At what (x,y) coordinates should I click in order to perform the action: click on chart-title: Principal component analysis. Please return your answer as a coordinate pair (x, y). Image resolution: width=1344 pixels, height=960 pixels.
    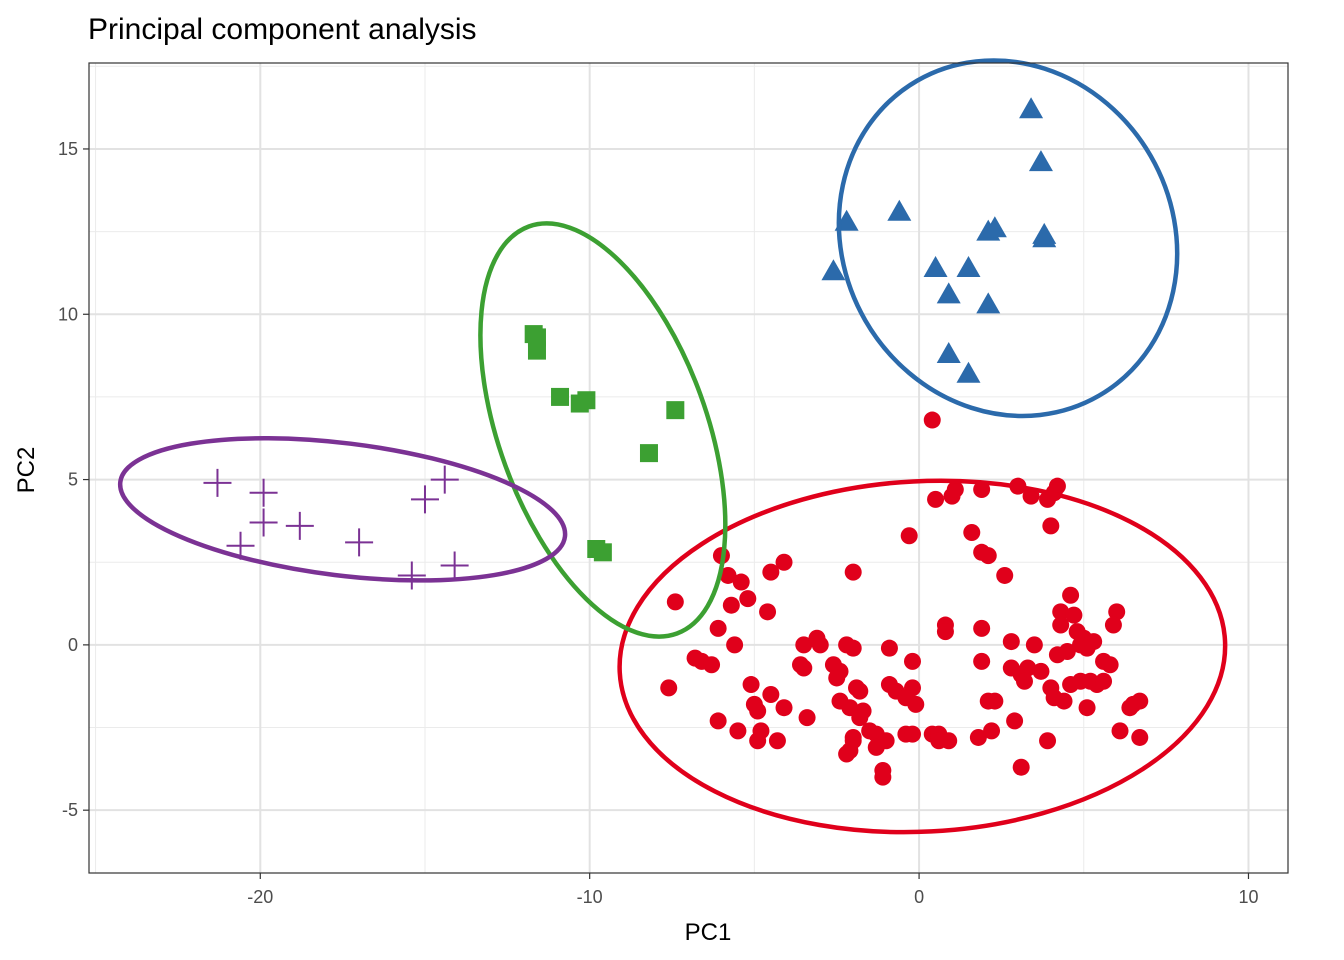
    Looking at the image, I should click on (282, 29).